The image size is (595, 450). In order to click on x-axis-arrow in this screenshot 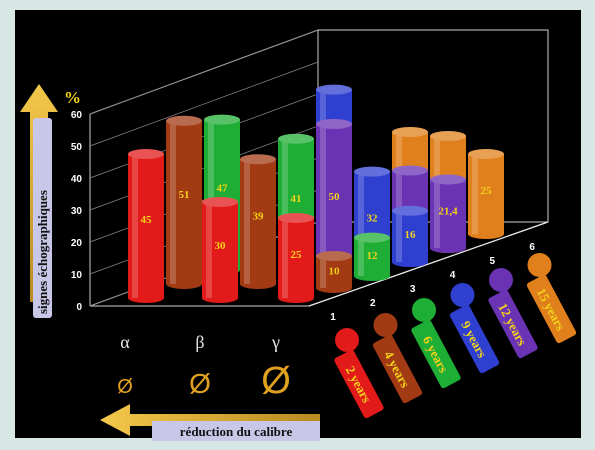, I will do `click(210, 420)`.